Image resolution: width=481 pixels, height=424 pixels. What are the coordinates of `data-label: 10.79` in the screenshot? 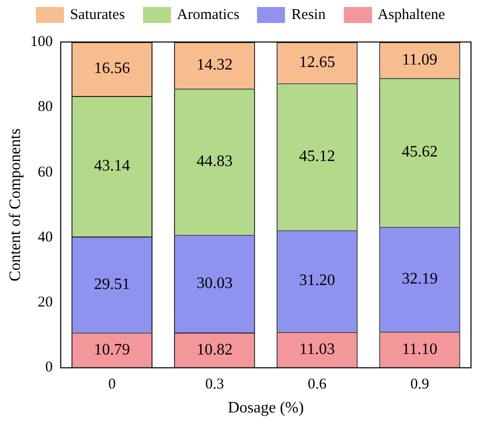 It's located at (112, 349).